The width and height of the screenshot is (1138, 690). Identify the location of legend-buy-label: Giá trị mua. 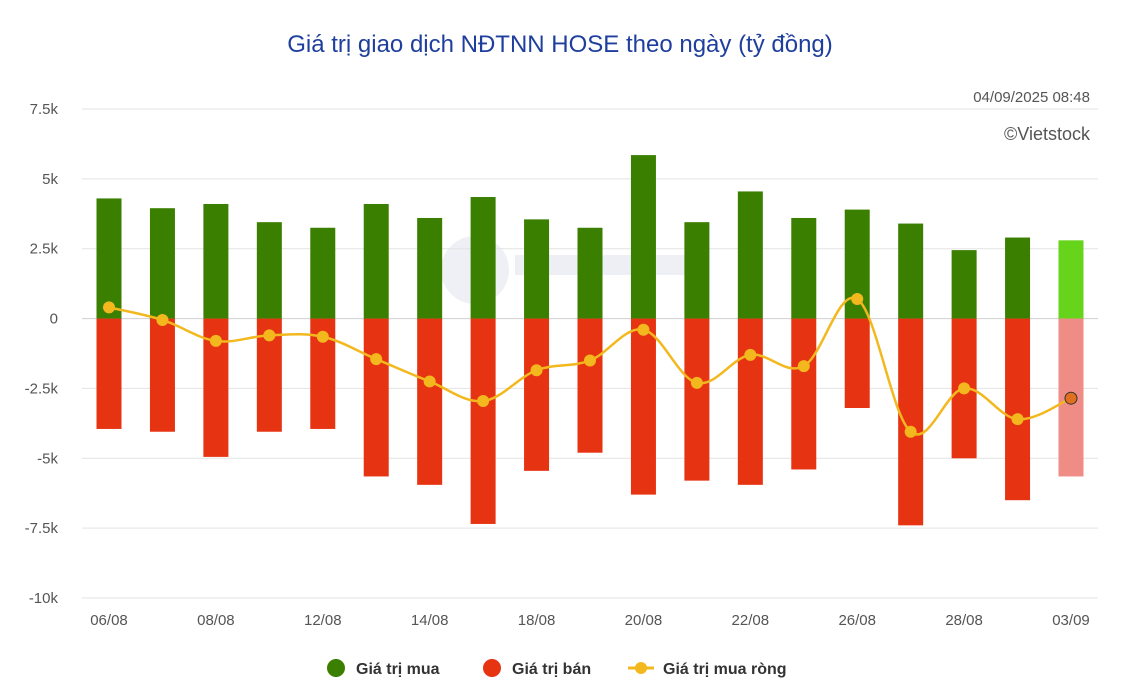
(398, 669).